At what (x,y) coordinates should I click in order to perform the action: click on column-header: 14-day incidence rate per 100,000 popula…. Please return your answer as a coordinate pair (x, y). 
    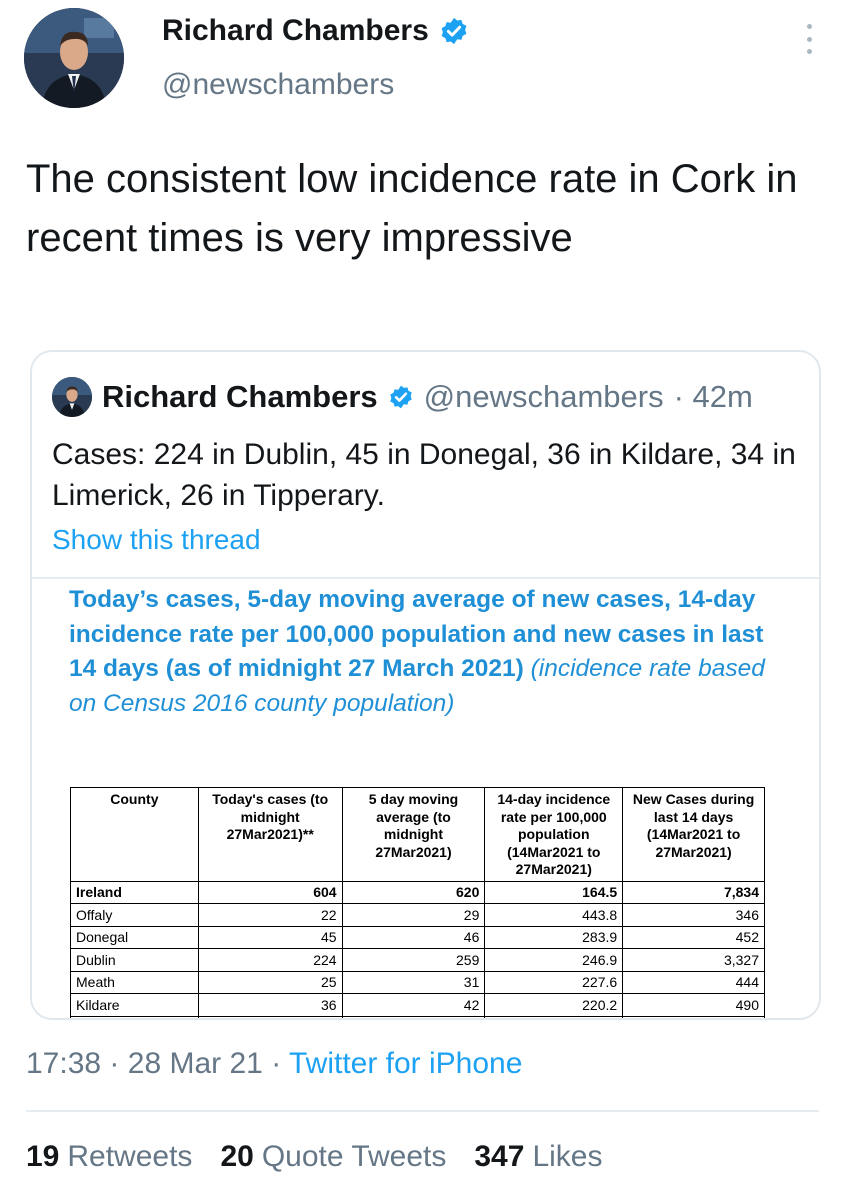
    Looking at the image, I should click on (554, 834).